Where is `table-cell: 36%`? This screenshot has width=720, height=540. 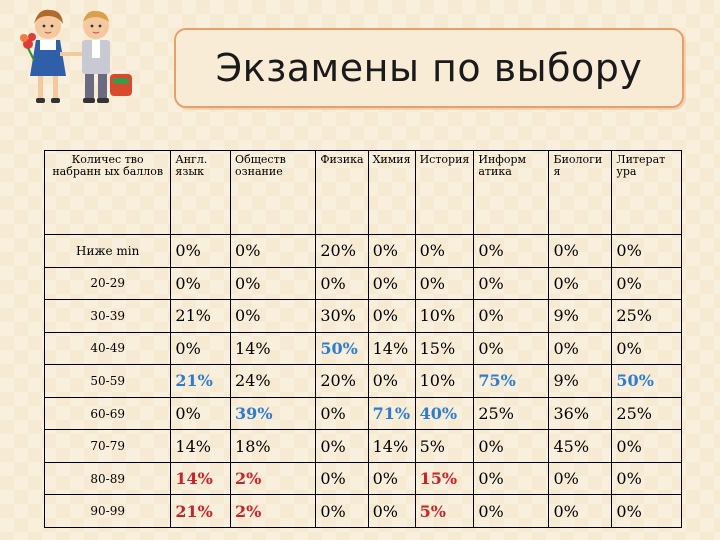 table-cell: 36% is located at coordinates (580, 413).